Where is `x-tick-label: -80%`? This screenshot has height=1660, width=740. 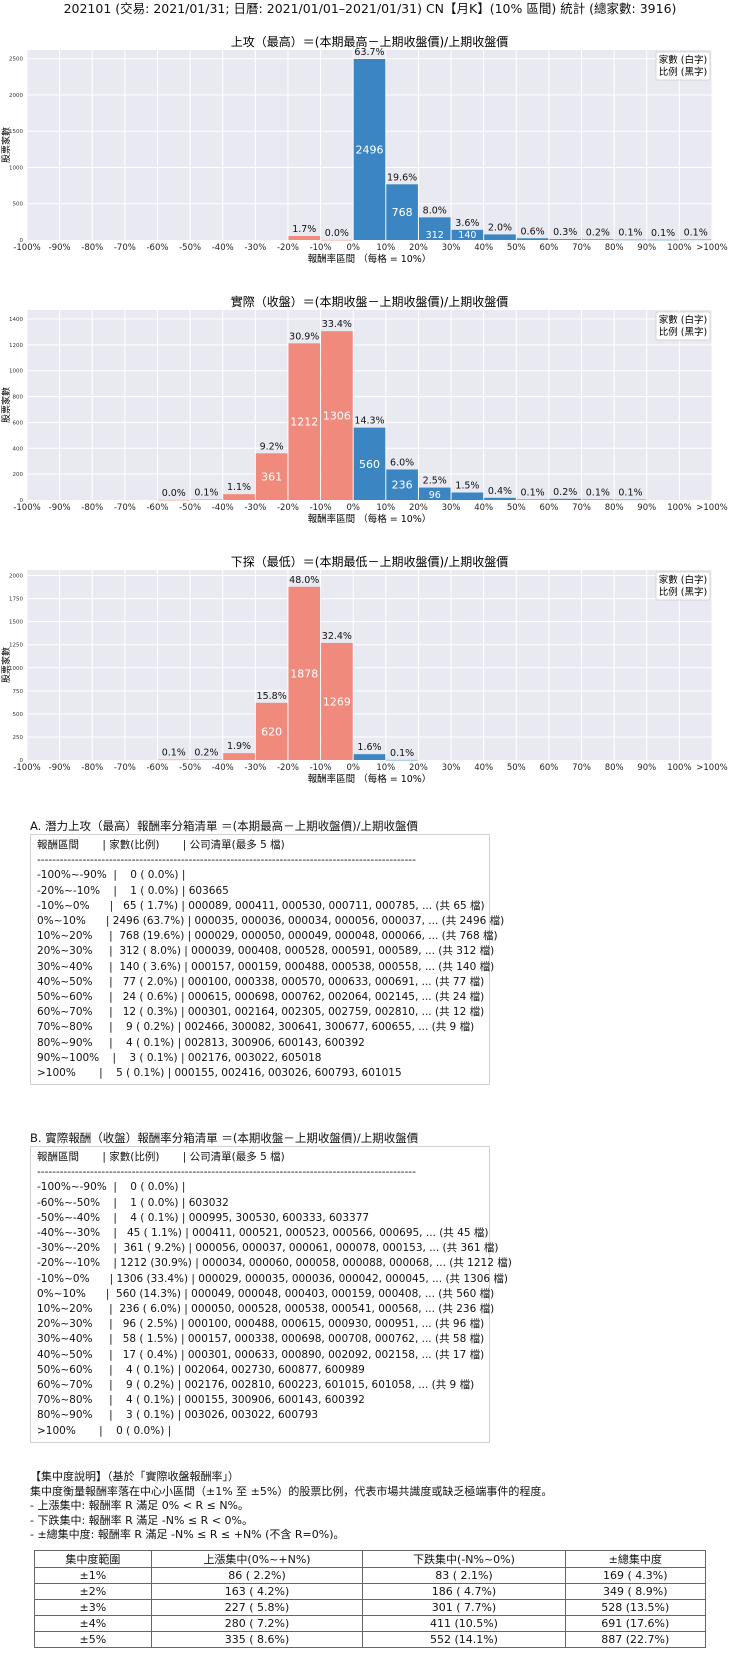
x-tick-label: -80% is located at coordinates (92, 248).